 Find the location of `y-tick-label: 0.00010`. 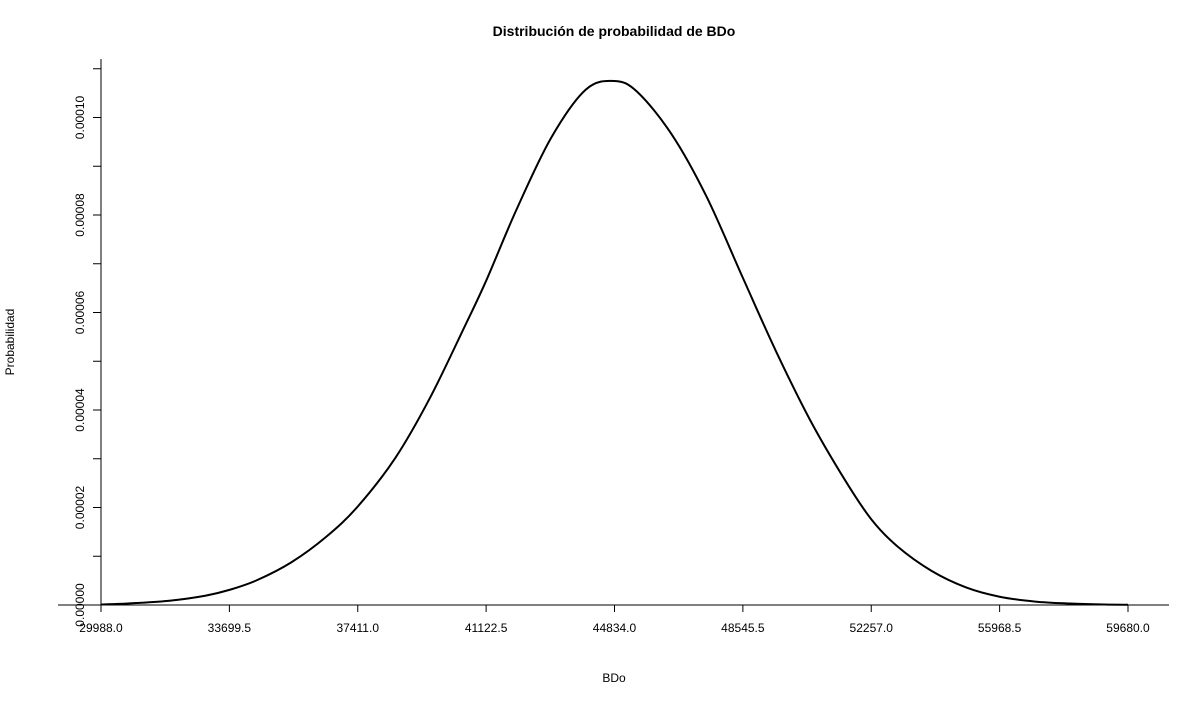

y-tick-label: 0.00010 is located at coordinates (80, 117).